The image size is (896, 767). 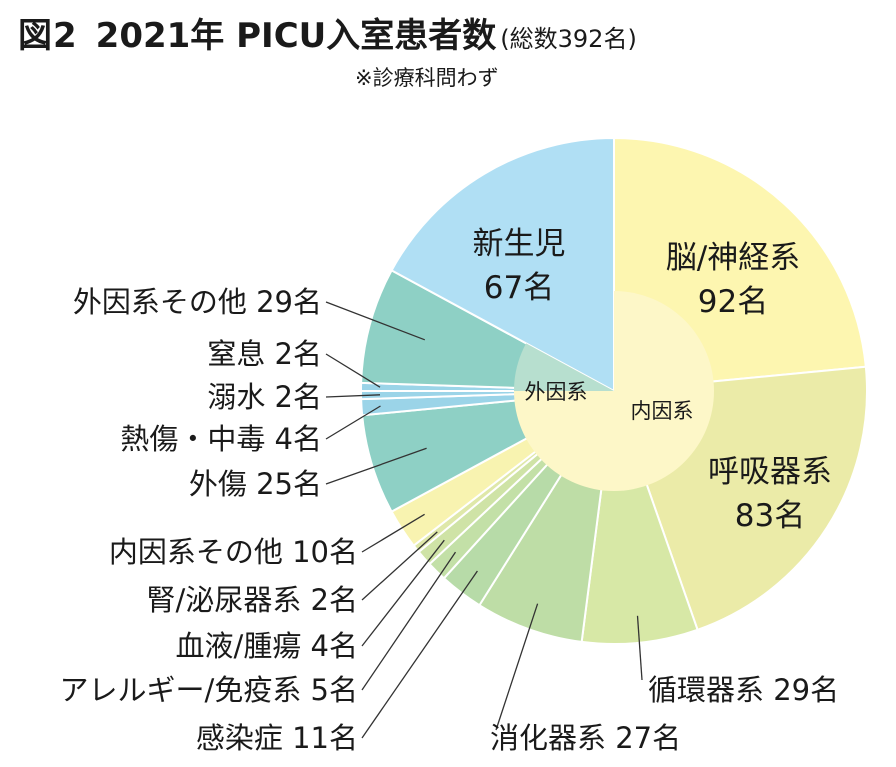 I want to click on slice-4-leader, so click(x=419, y=654).